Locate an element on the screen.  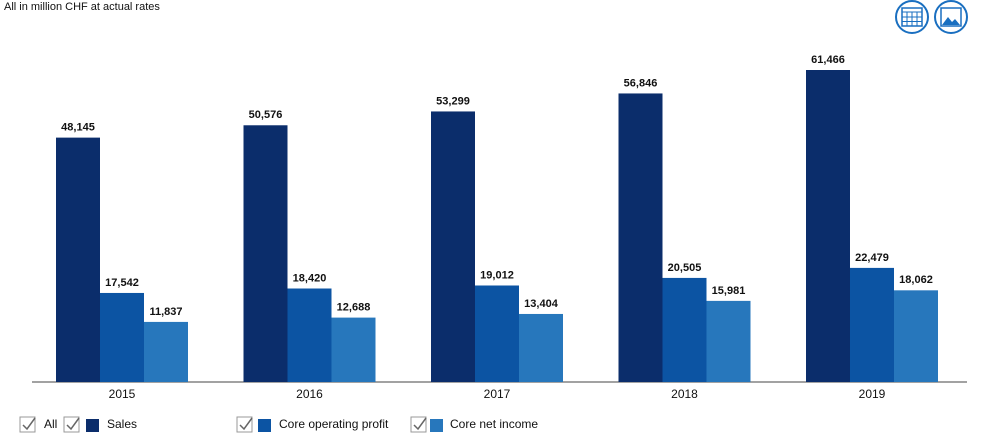
table-icon-grid is located at coordinates (912, 18).